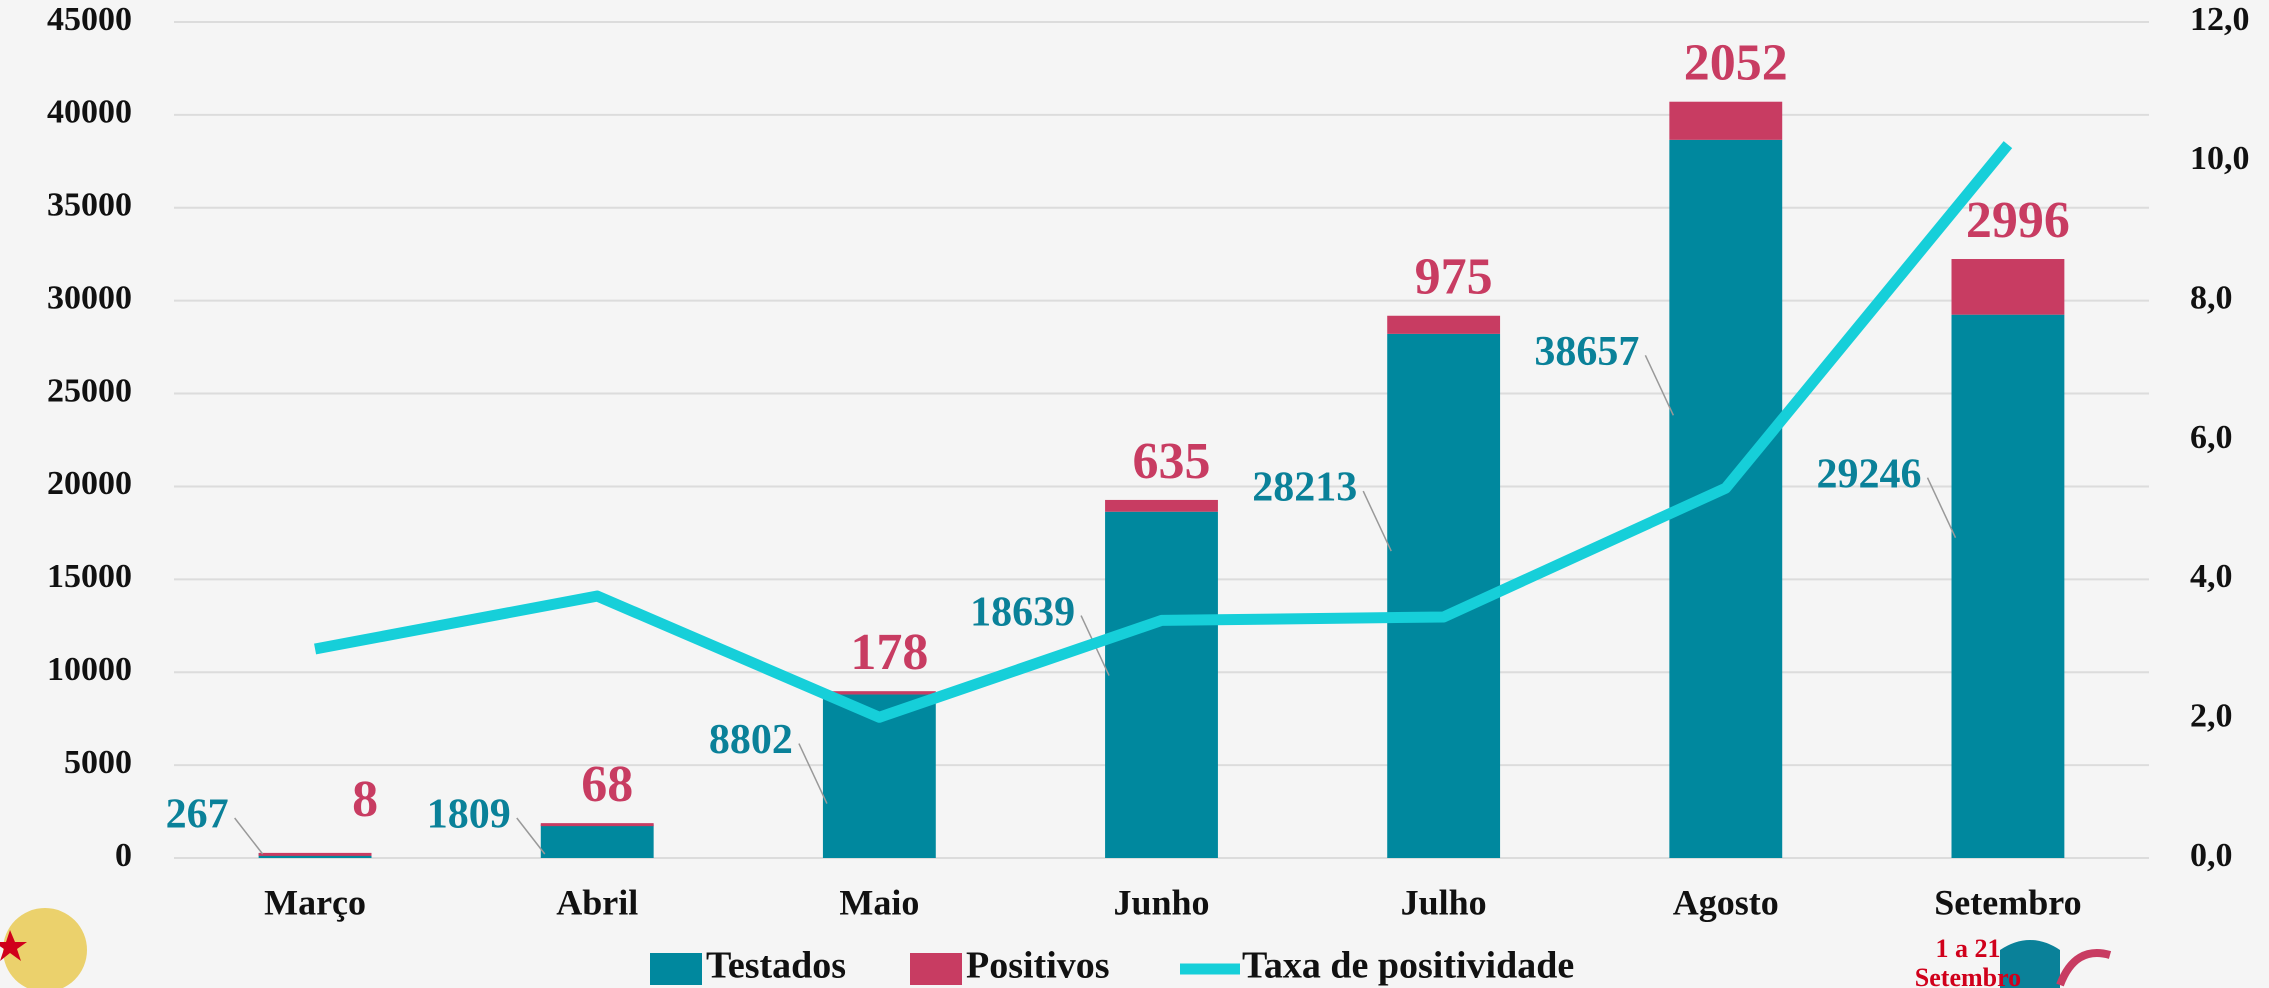 The image size is (2269, 988). I want to click on legend-label: Positivos, so click(1038, 966).